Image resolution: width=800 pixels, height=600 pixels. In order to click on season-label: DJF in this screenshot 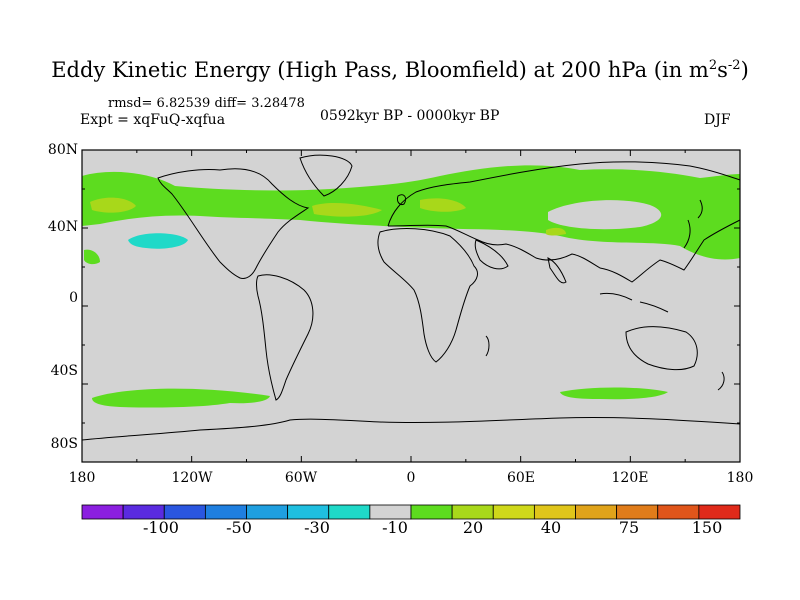, I will do `click(717, 120)`.